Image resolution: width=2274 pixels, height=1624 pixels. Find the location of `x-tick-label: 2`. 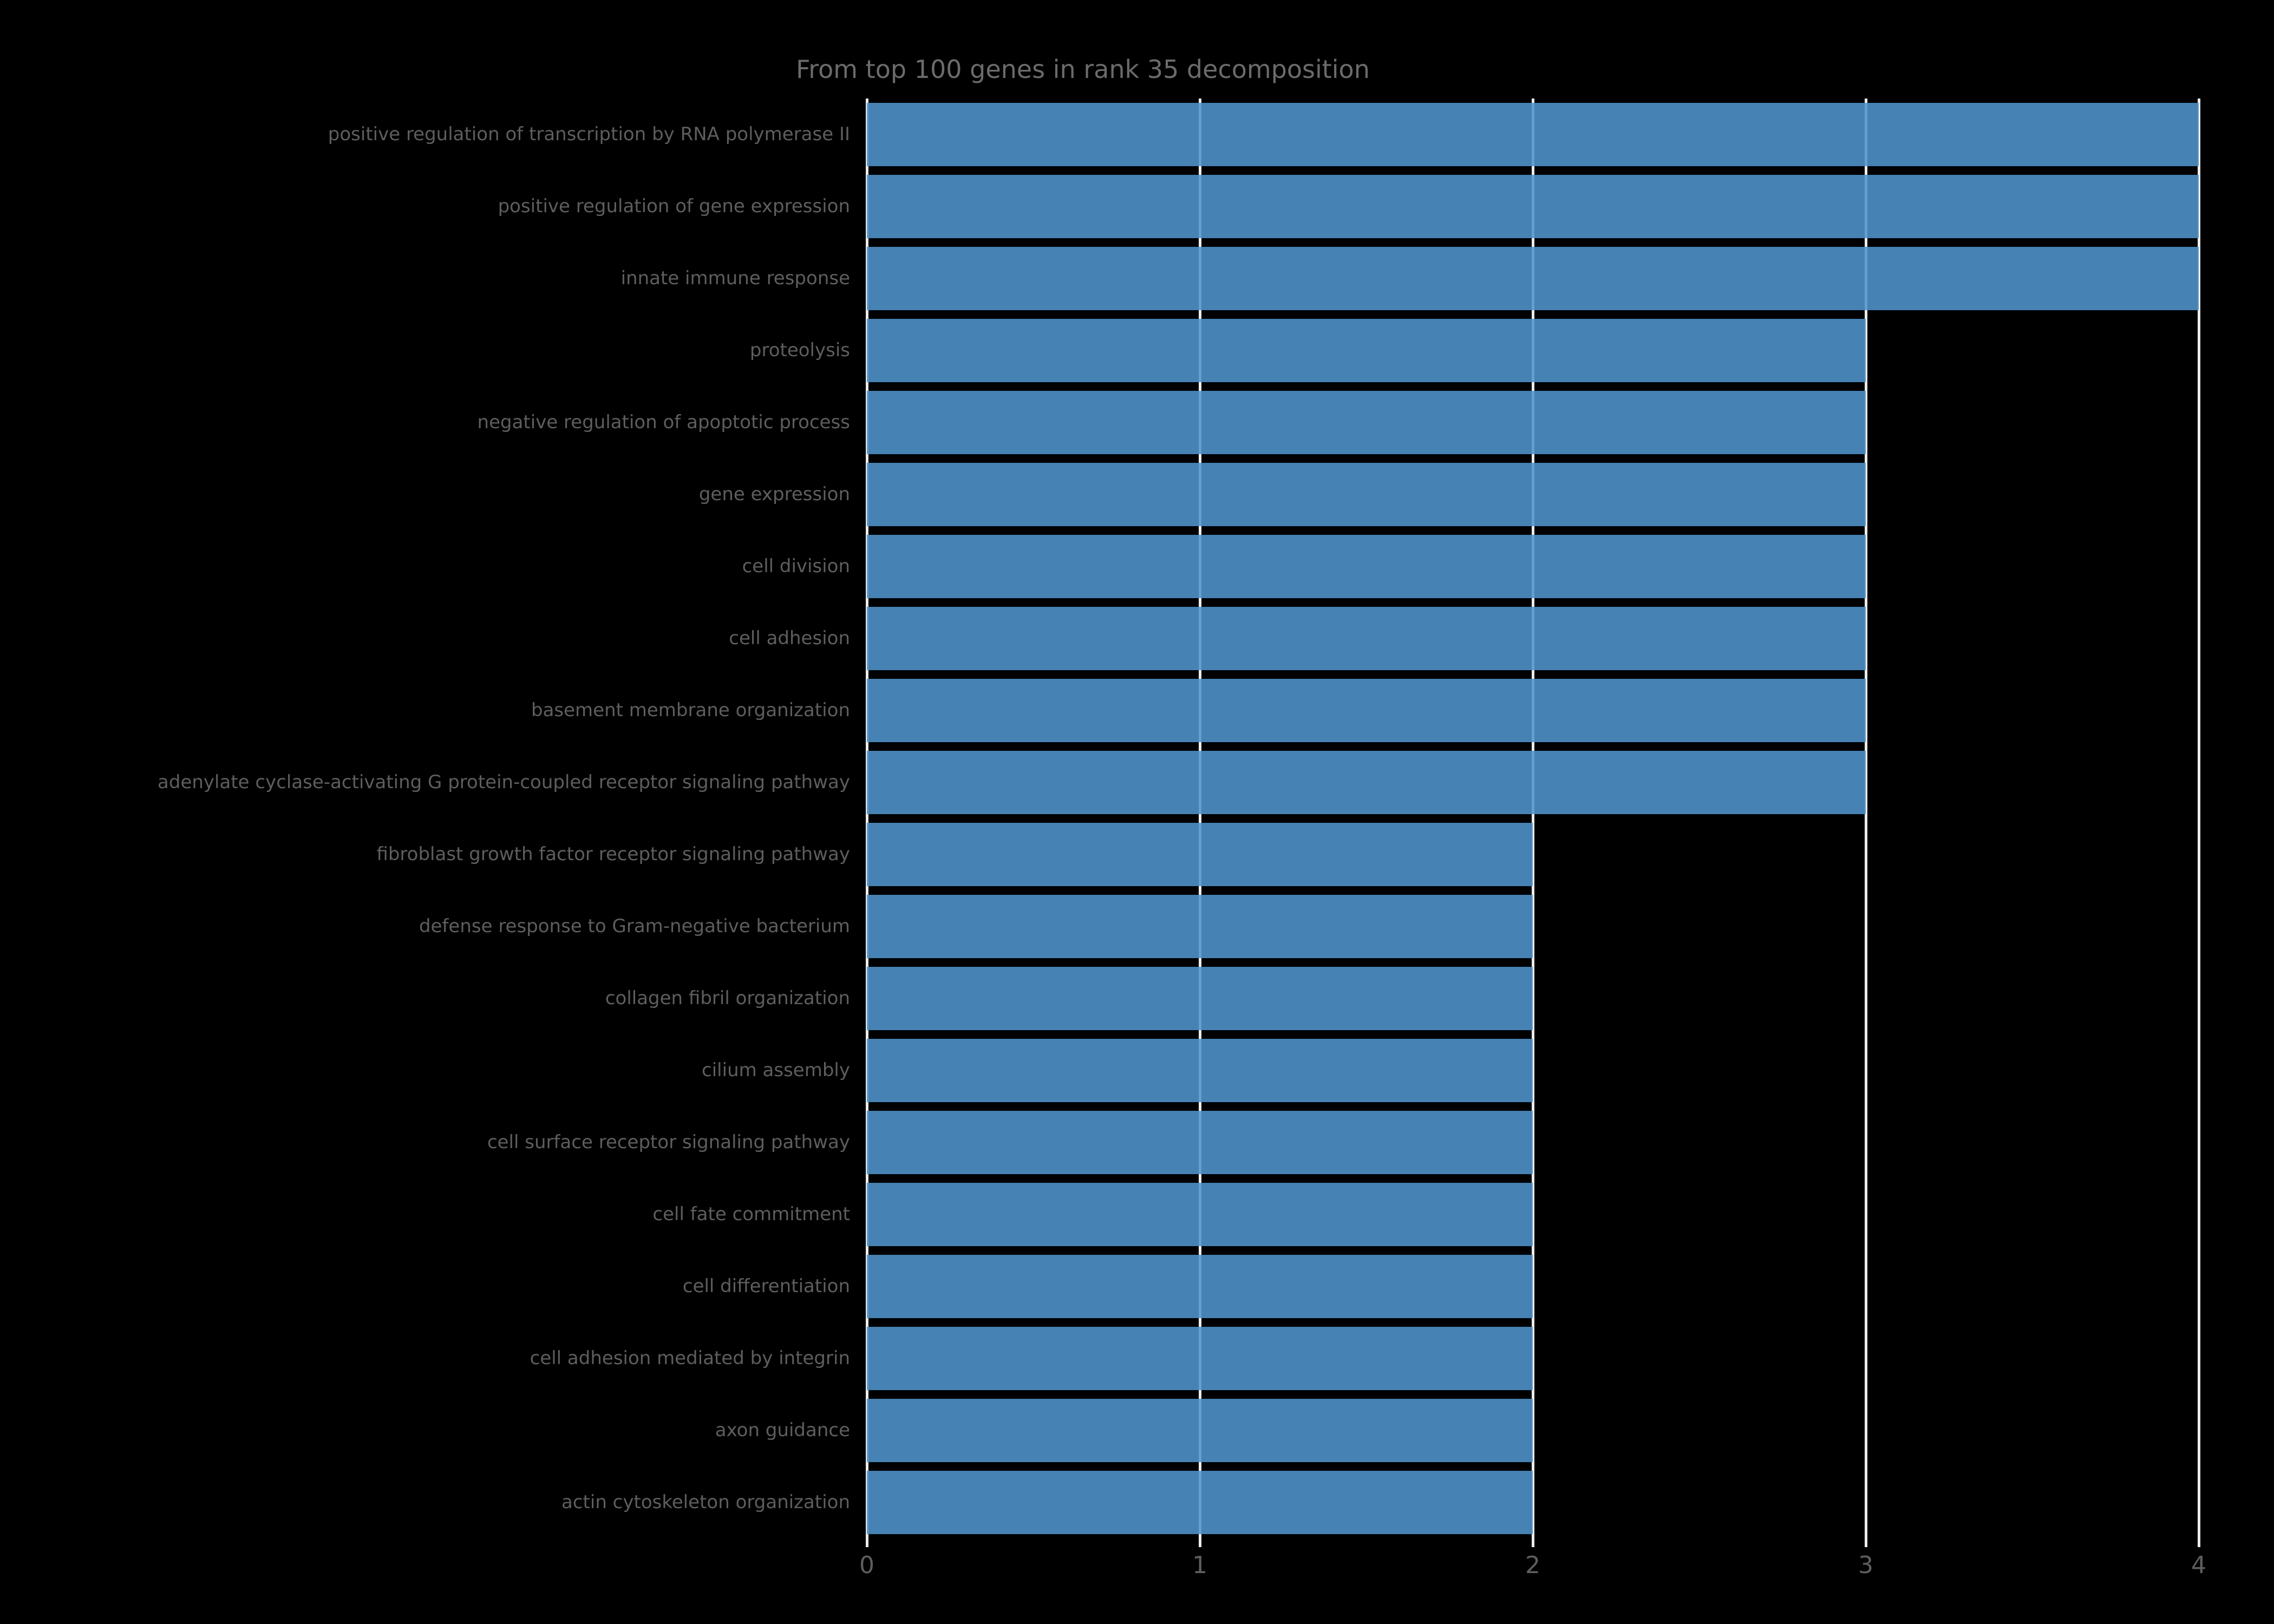

x-tick-label: 2 is located at coordinates (1533, 1565).